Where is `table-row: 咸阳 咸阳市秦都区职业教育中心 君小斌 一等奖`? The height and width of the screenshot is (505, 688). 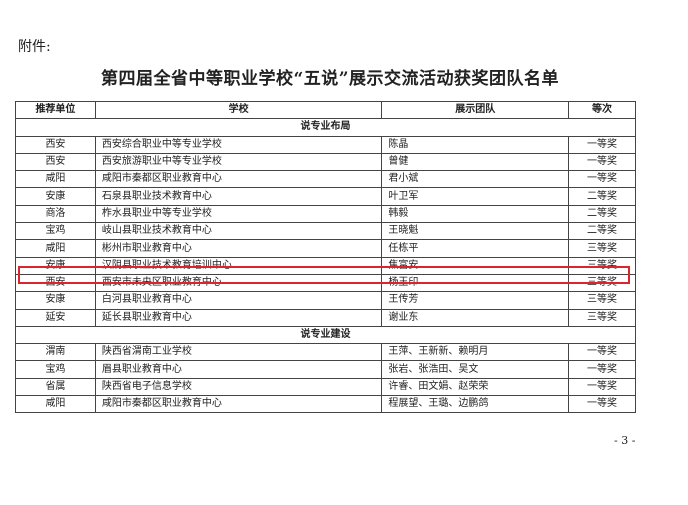
table-row: 咸阳 咸阳市秦都区职业教育中心 君小斌 一等奖 is located at coordinates (325, 179).